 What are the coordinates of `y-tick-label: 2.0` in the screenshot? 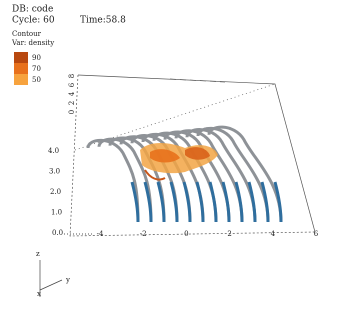 It's located at (55, 192).